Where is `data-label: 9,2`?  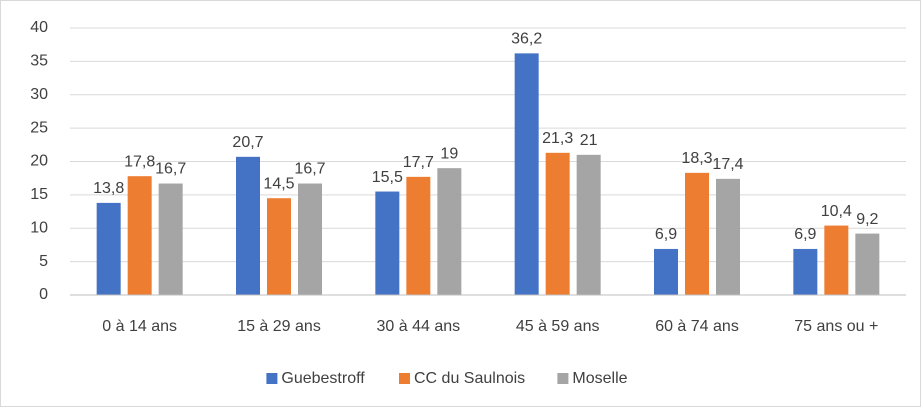 data-label: 9,2 is located at coordinates (867, 219).